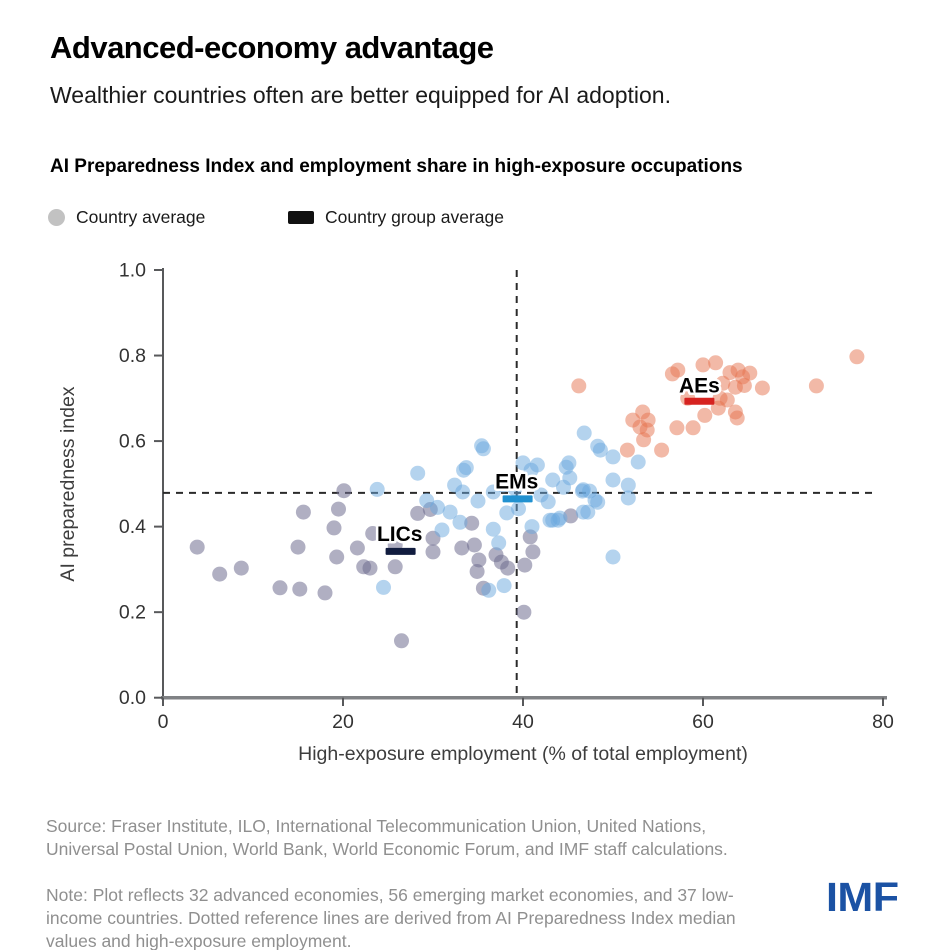  Describe the element at coordinates (517, 499) in the screenshot. I see `group-average-marker-EMs` at that location.